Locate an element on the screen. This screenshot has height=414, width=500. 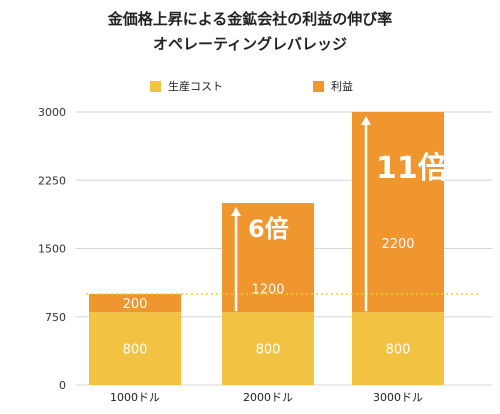
x-tick-label-1: 2000ドル is located at coordinates (268, 397).